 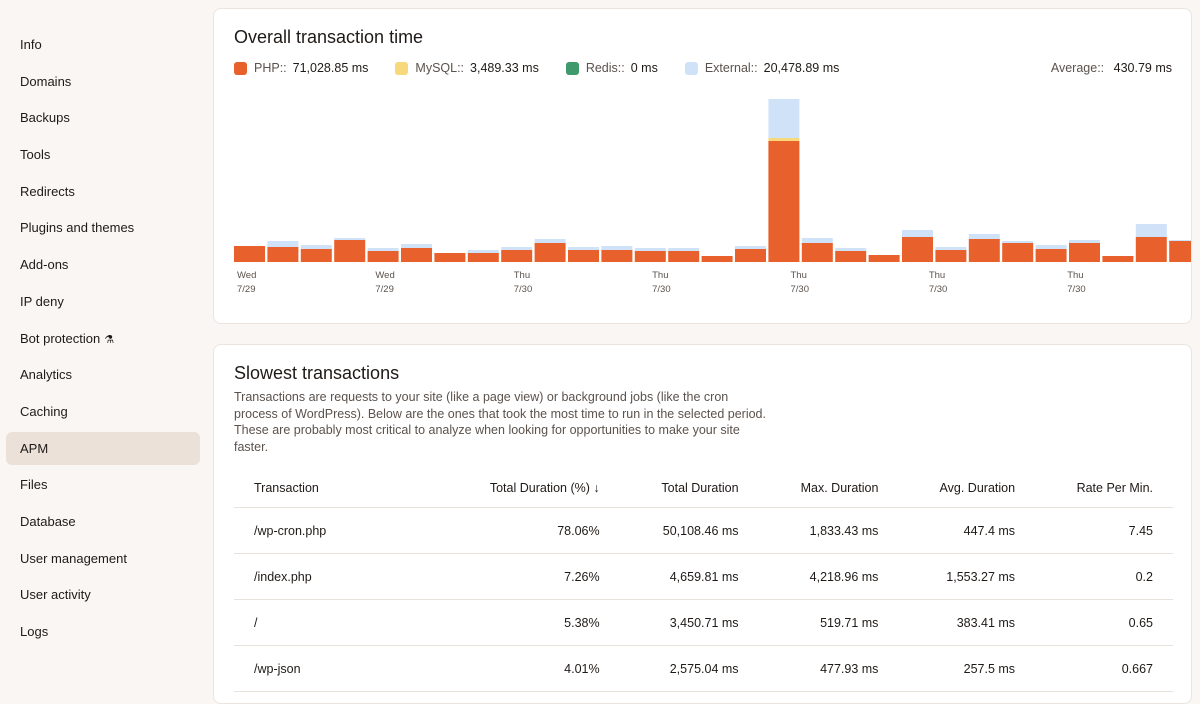 I want to click on sidebar-item-bot-protection: Bot protection ⚗, so click(x=103, y=338).